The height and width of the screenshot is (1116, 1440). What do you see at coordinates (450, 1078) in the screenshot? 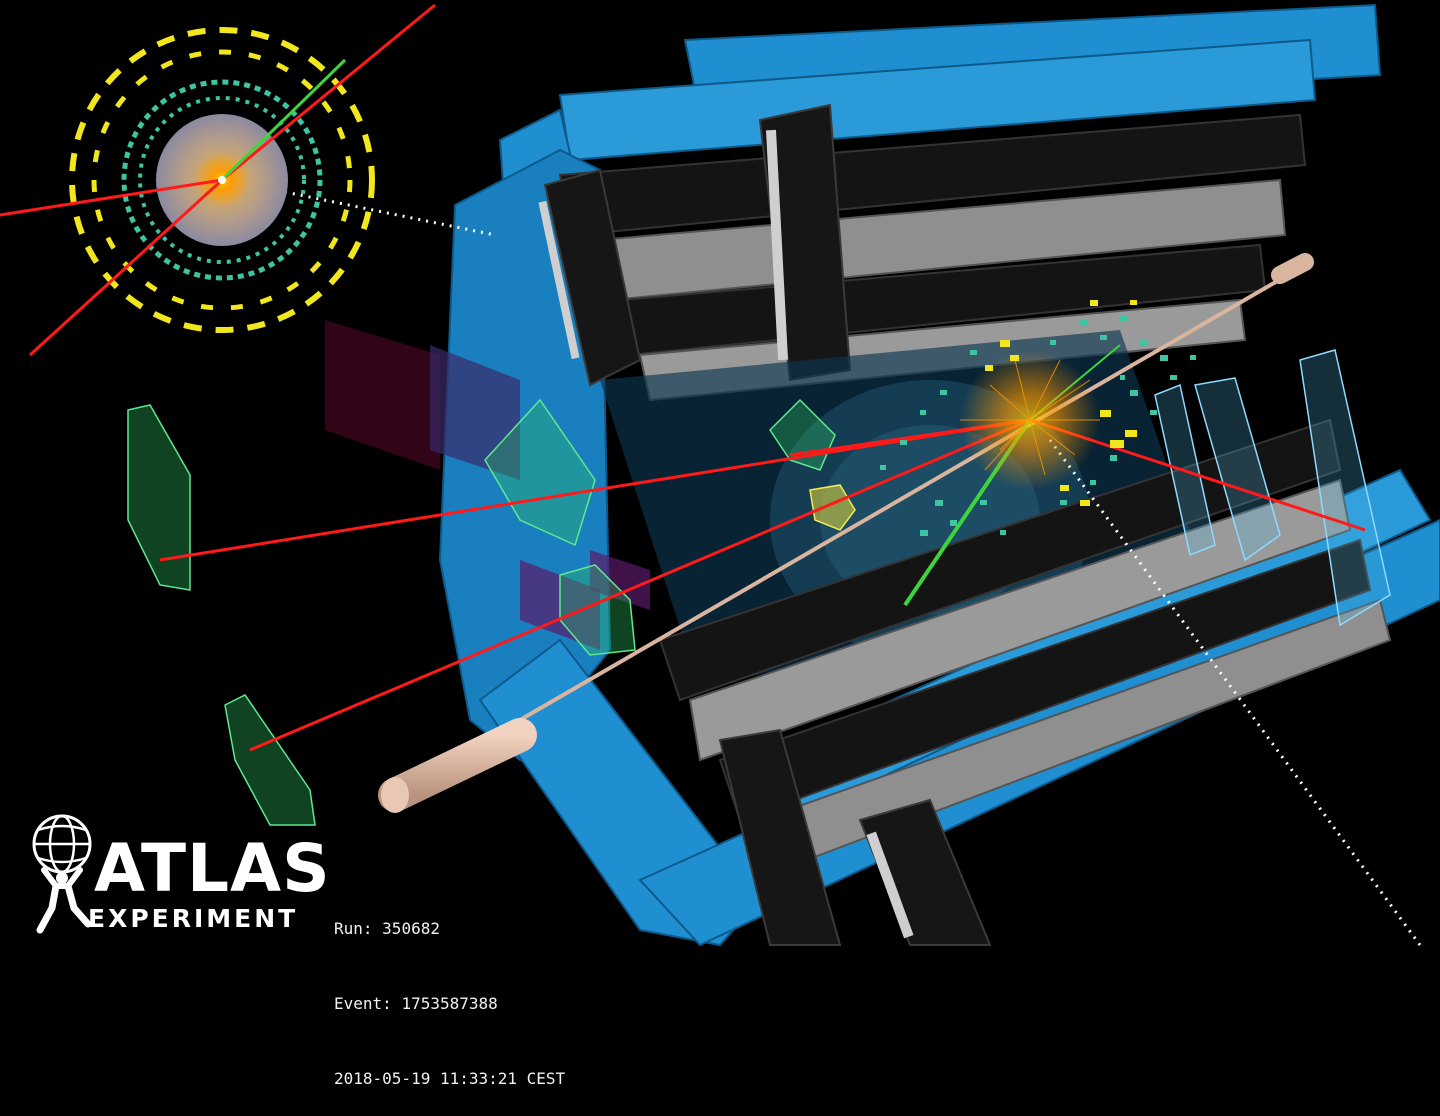
I see `datetime: 2018-05-19 11:33:21 CEST` at bounding box center [450, 1078].